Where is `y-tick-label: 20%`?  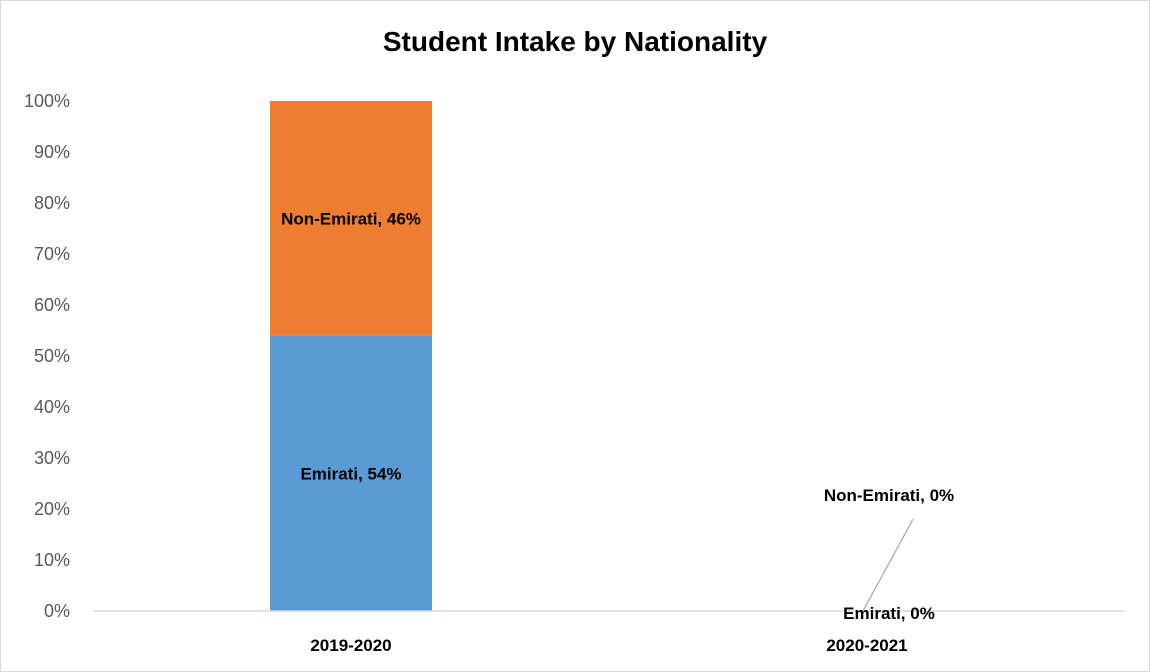 y-tick-label: 20% is located at coordinates (52, 509).